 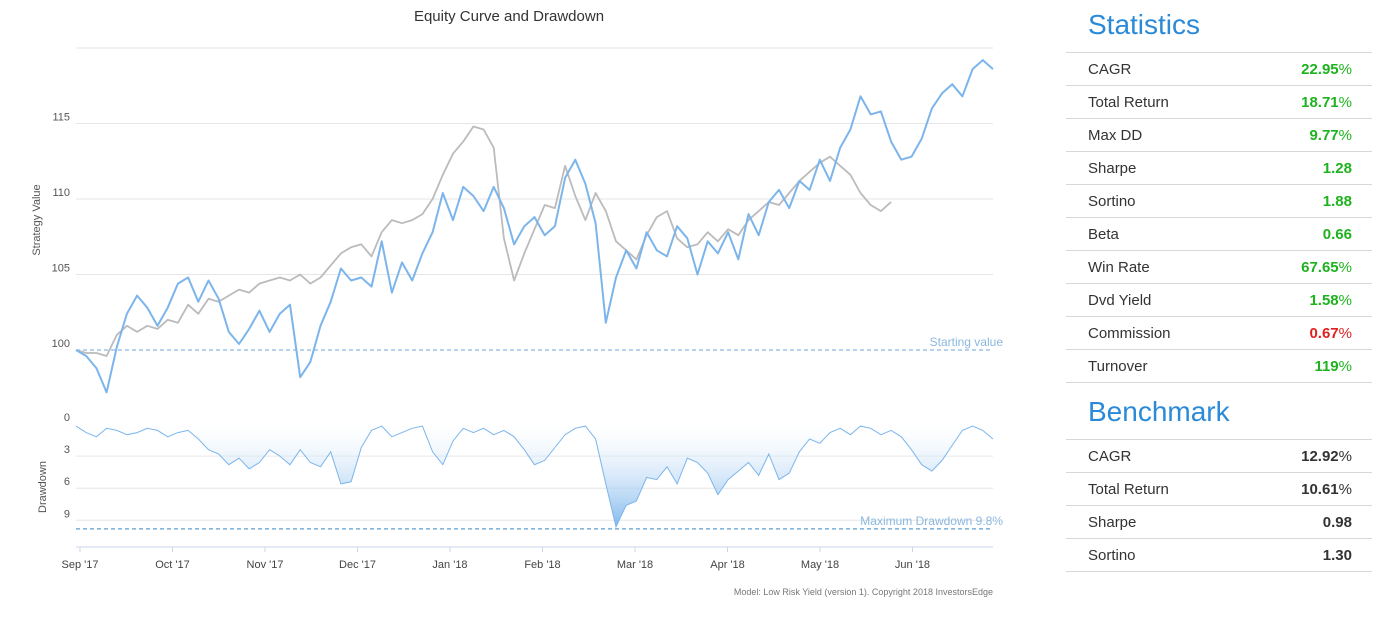 I want to click on x-tick-label: Mar '18, so click(x=635, y=565).